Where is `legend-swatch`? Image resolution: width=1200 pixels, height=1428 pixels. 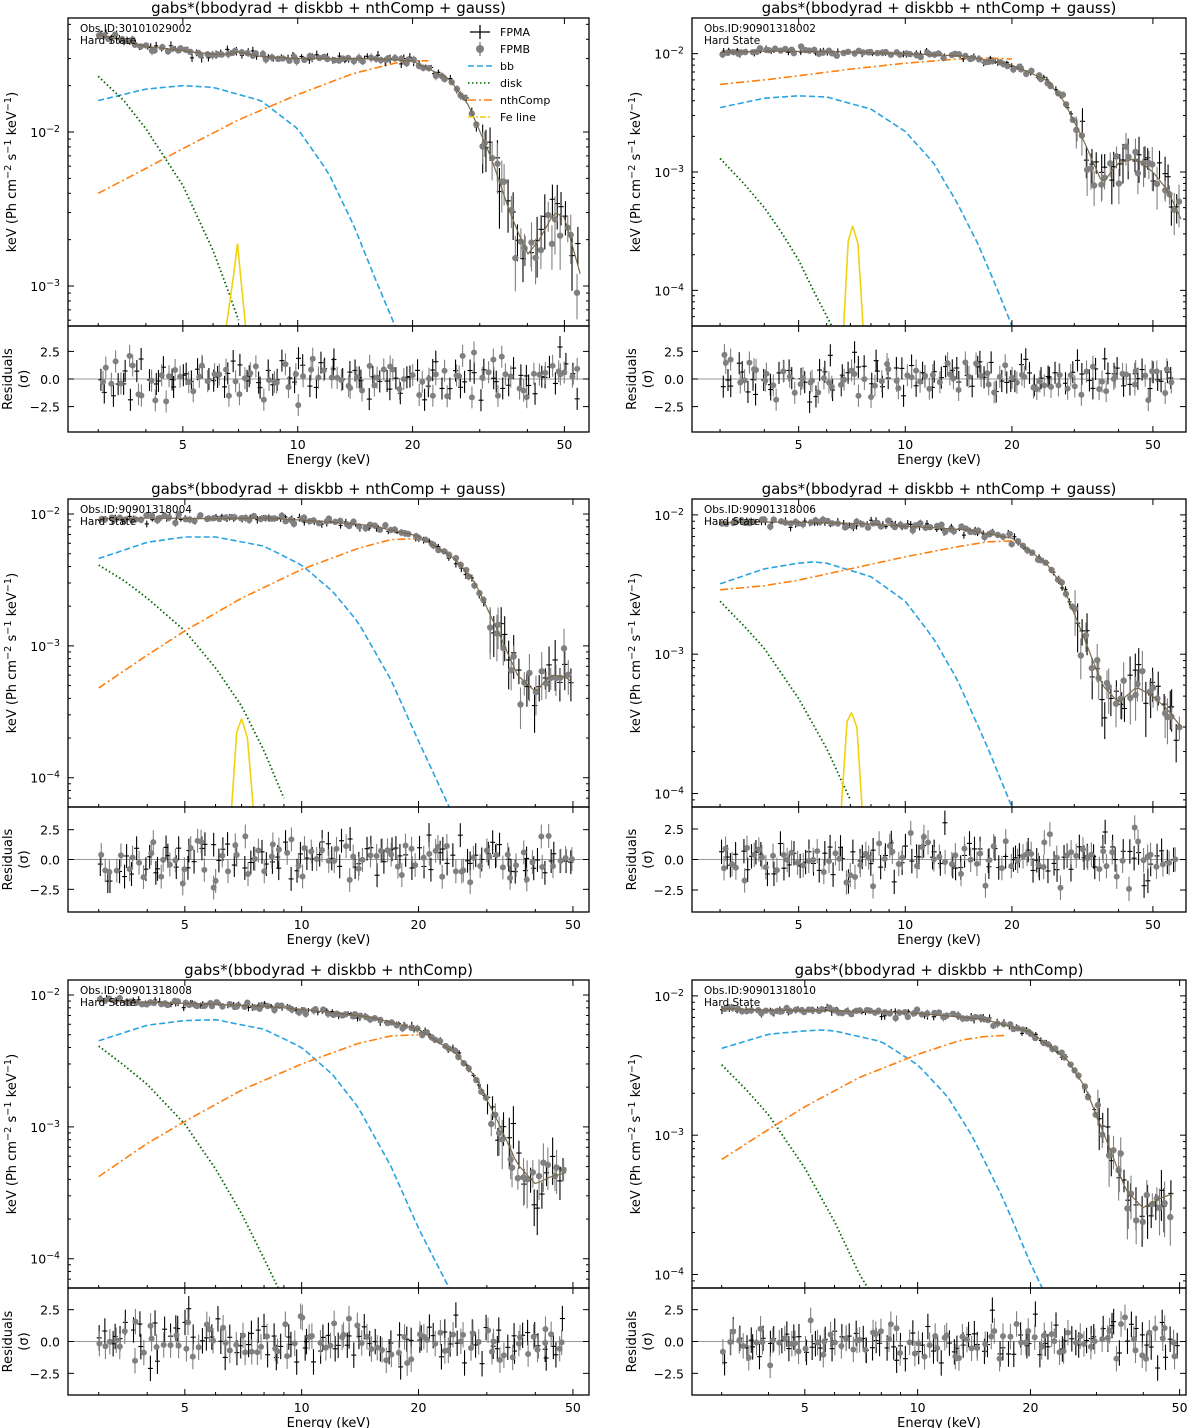
legend-swatch is located at coordinates (480, 49).